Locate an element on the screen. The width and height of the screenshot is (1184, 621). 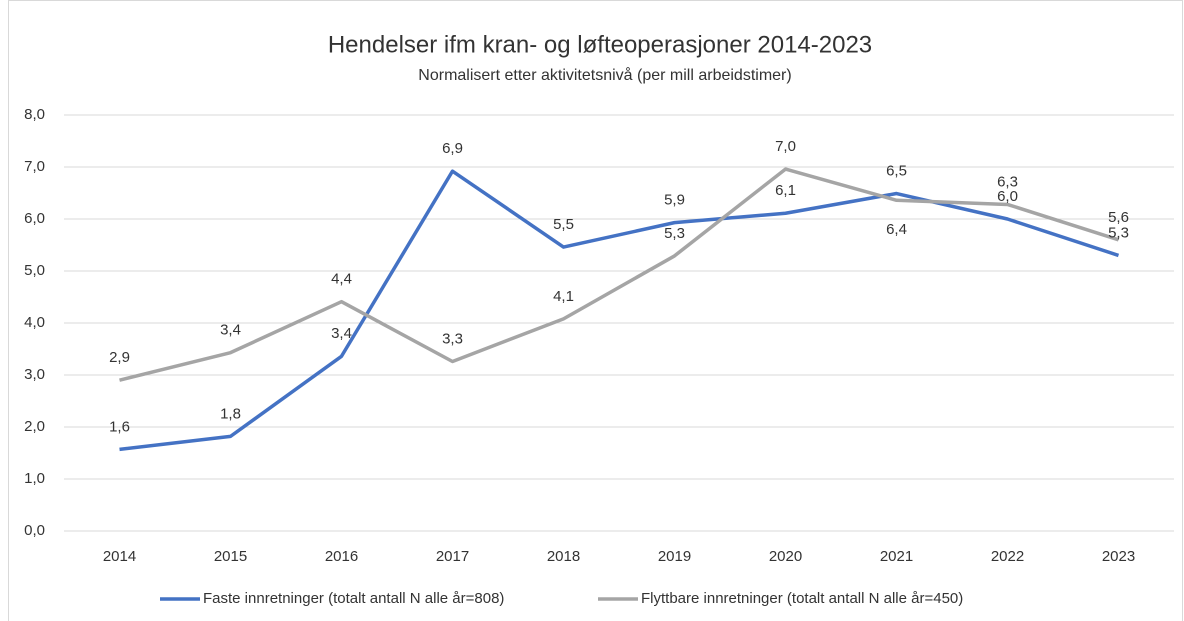
x-tick-label: 2017 is located at coordinates (452, 556).